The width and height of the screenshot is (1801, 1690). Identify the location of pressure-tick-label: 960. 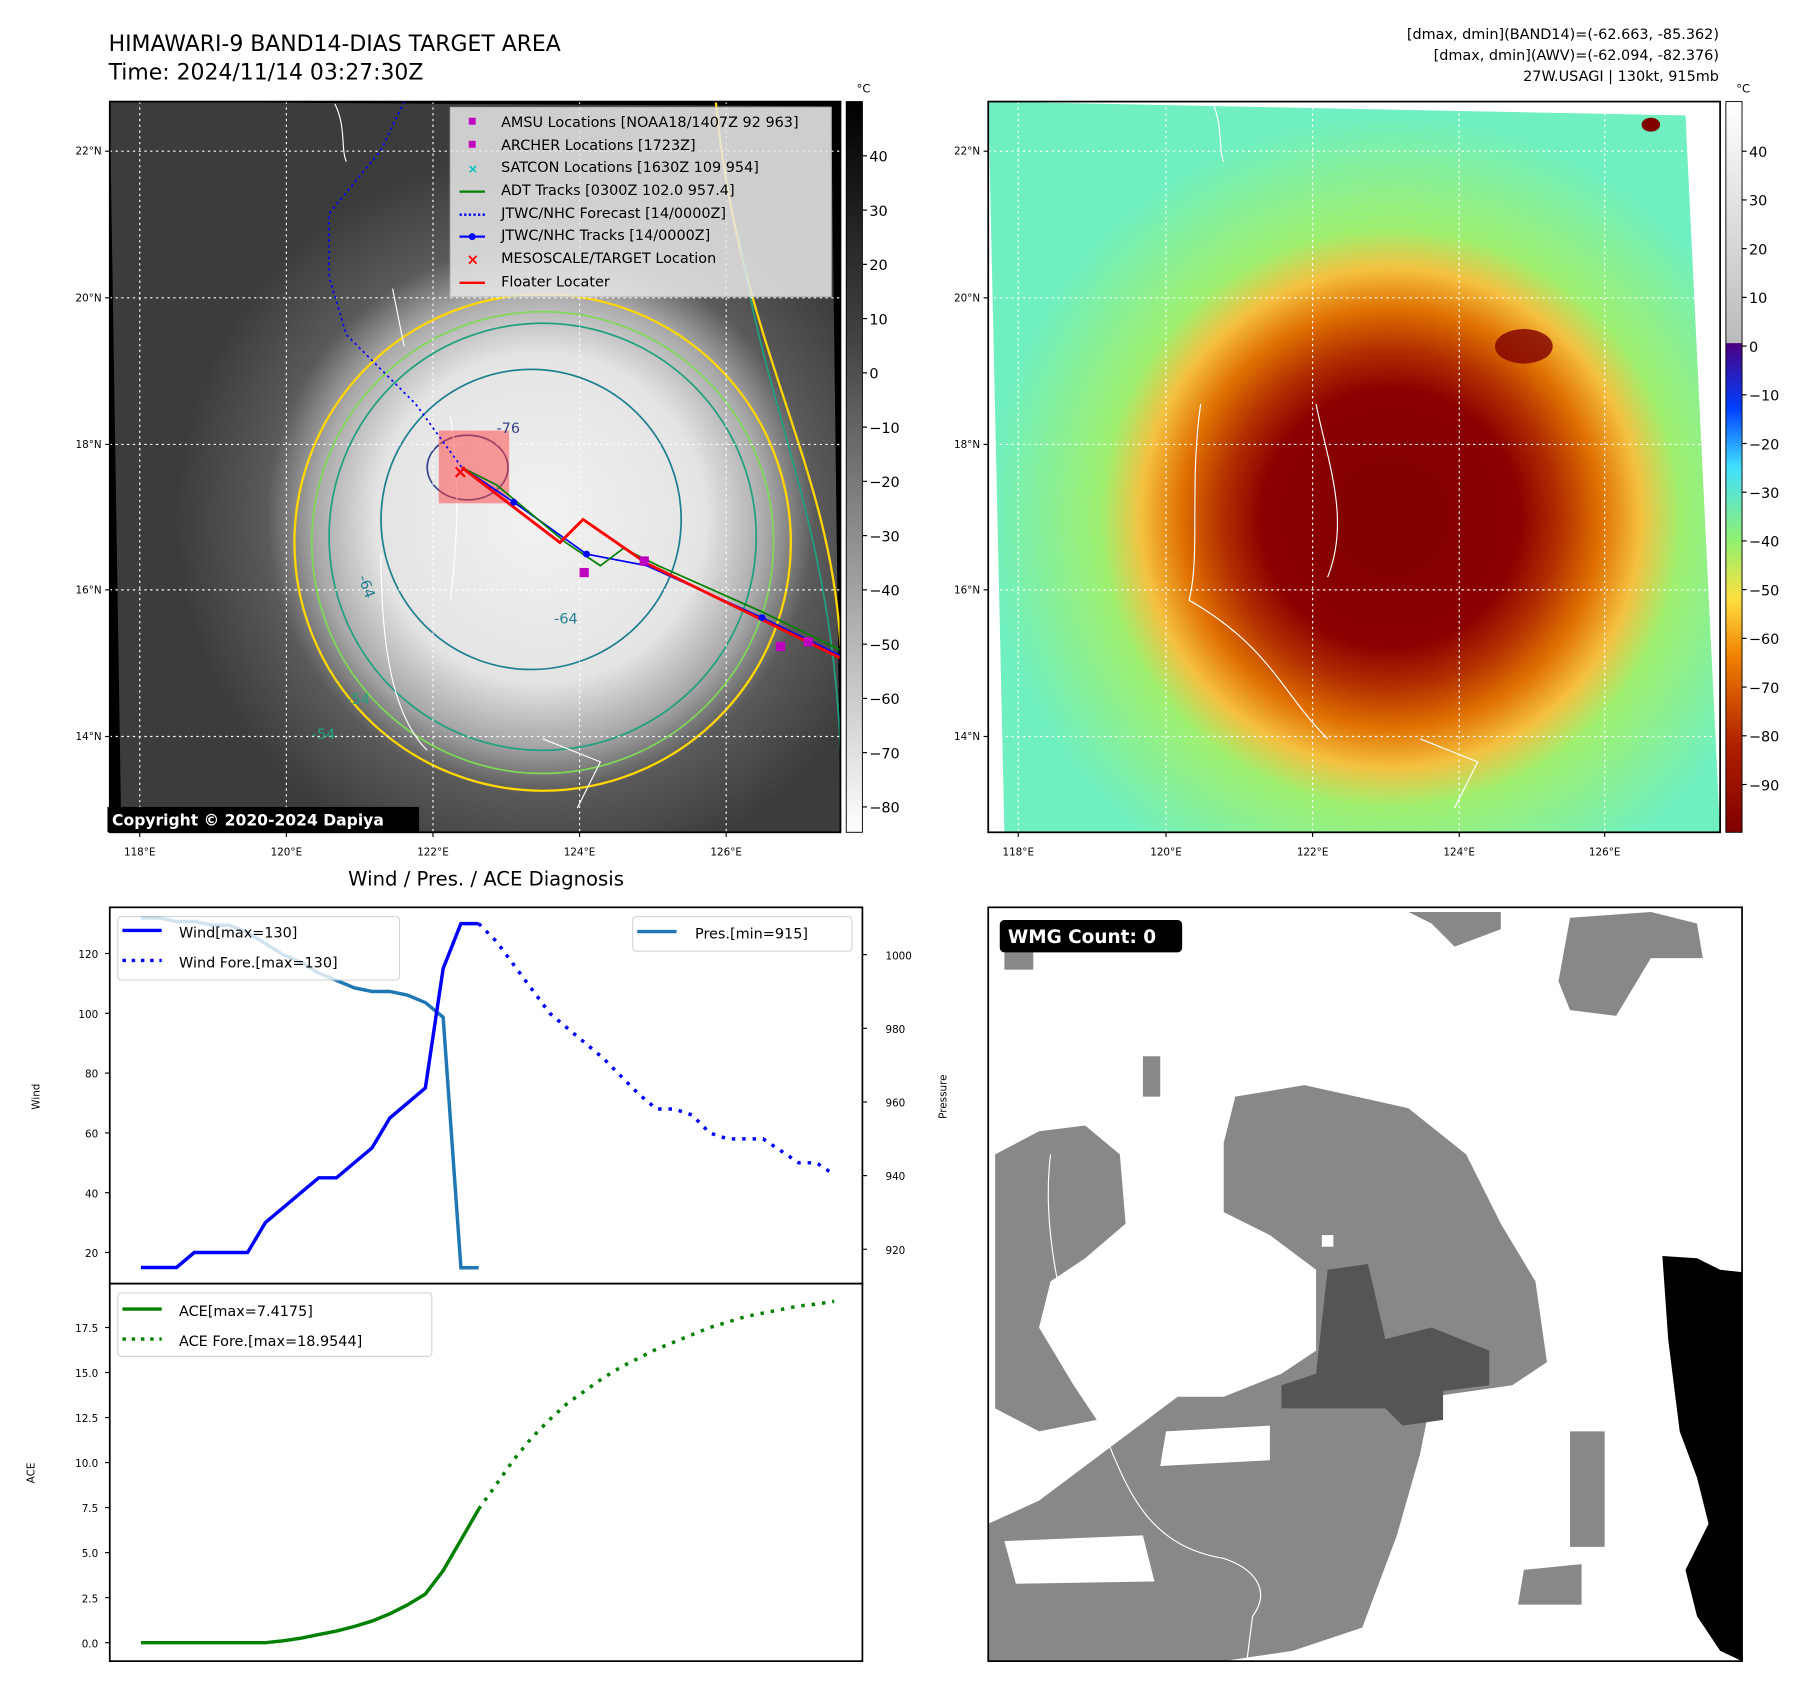
(895, 1104).